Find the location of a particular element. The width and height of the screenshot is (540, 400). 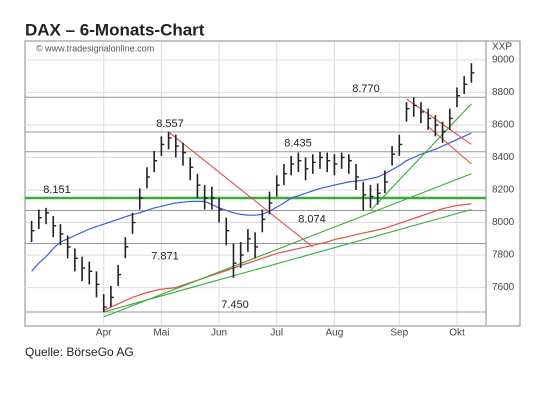

level-label: 7.871 is located at coordinates (165, 256).